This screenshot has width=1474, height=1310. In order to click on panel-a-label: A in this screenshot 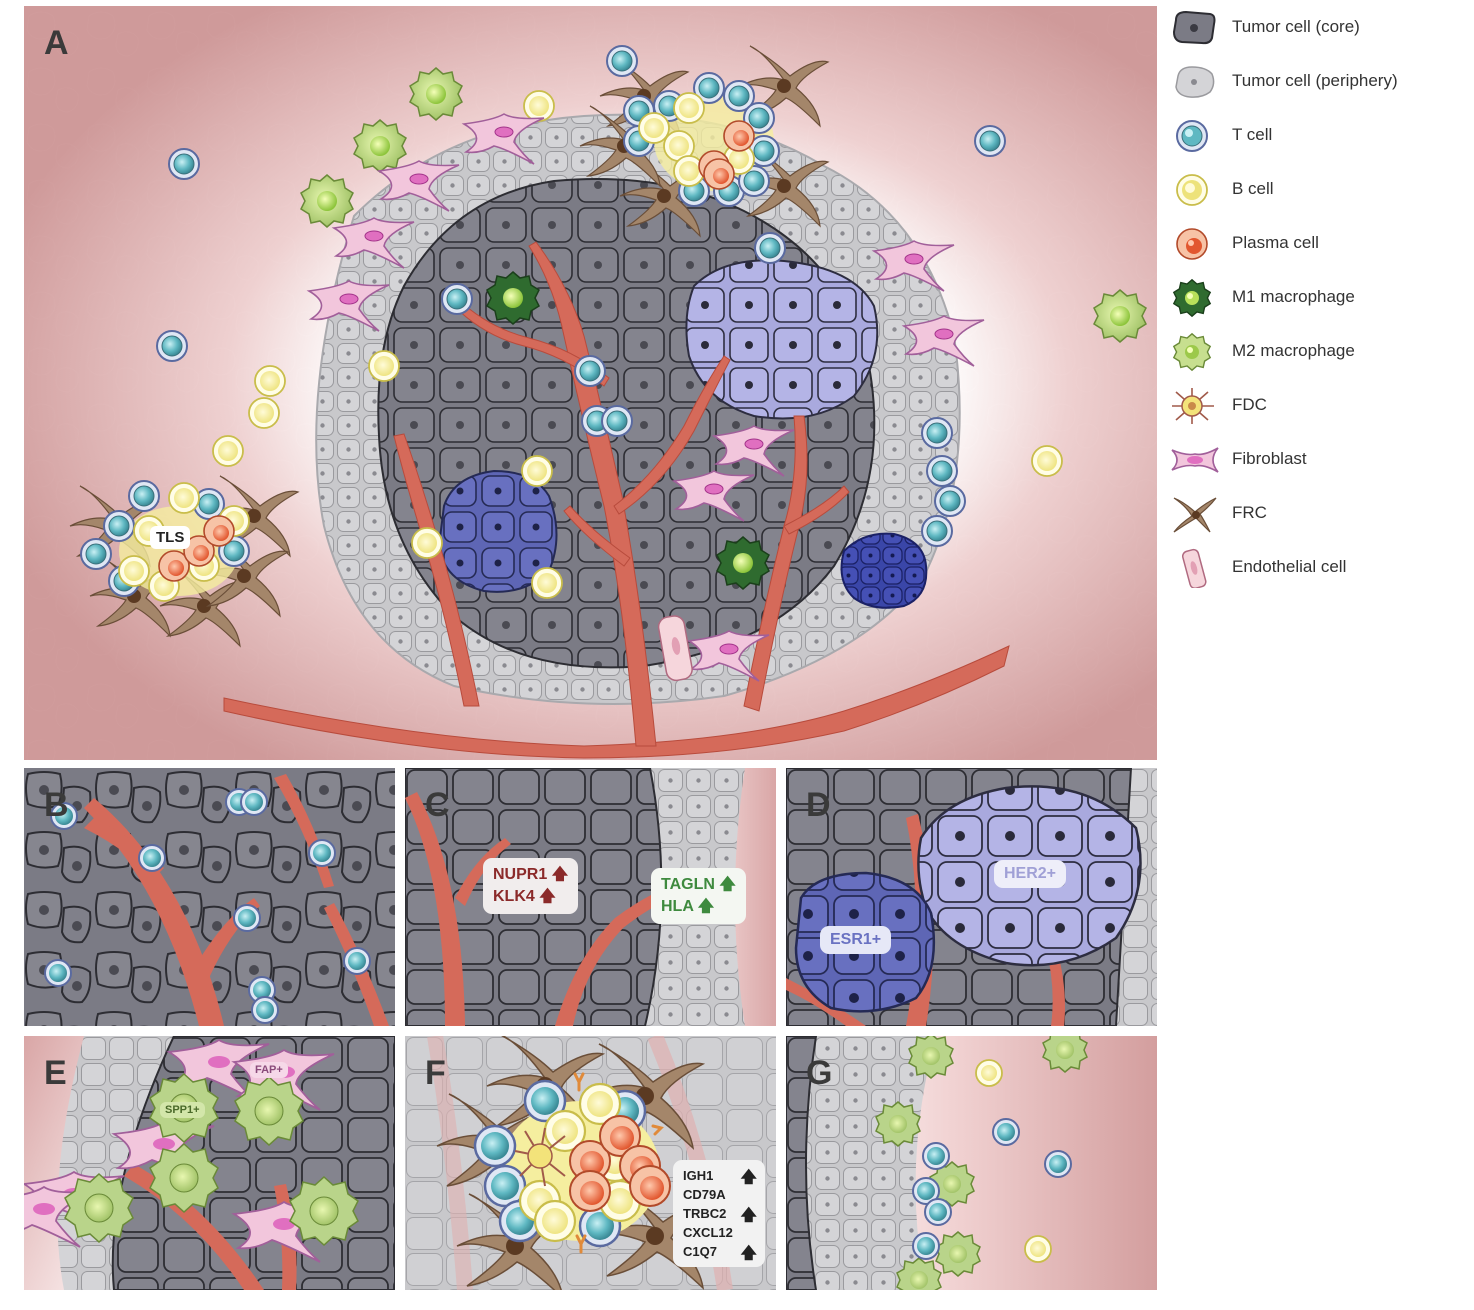, I will do `click(56, 43)`.